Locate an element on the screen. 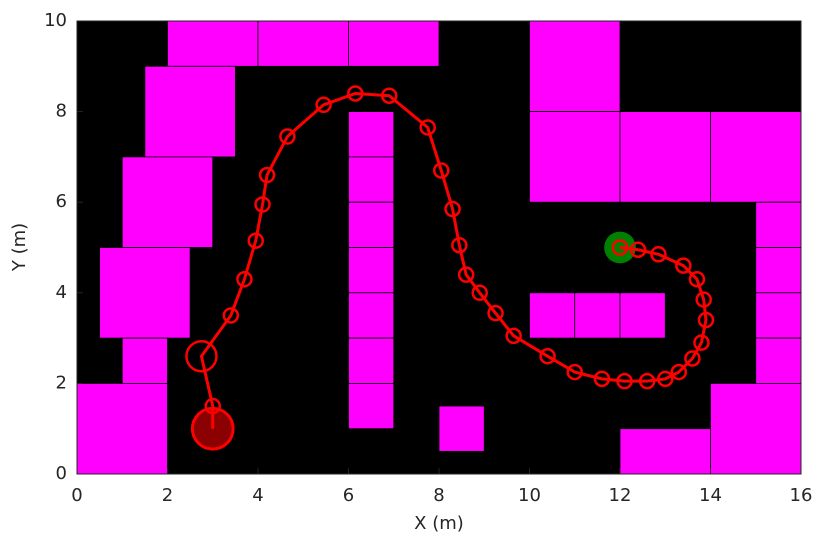  y-tick-label: 10 is located at coordinates (55, 20).